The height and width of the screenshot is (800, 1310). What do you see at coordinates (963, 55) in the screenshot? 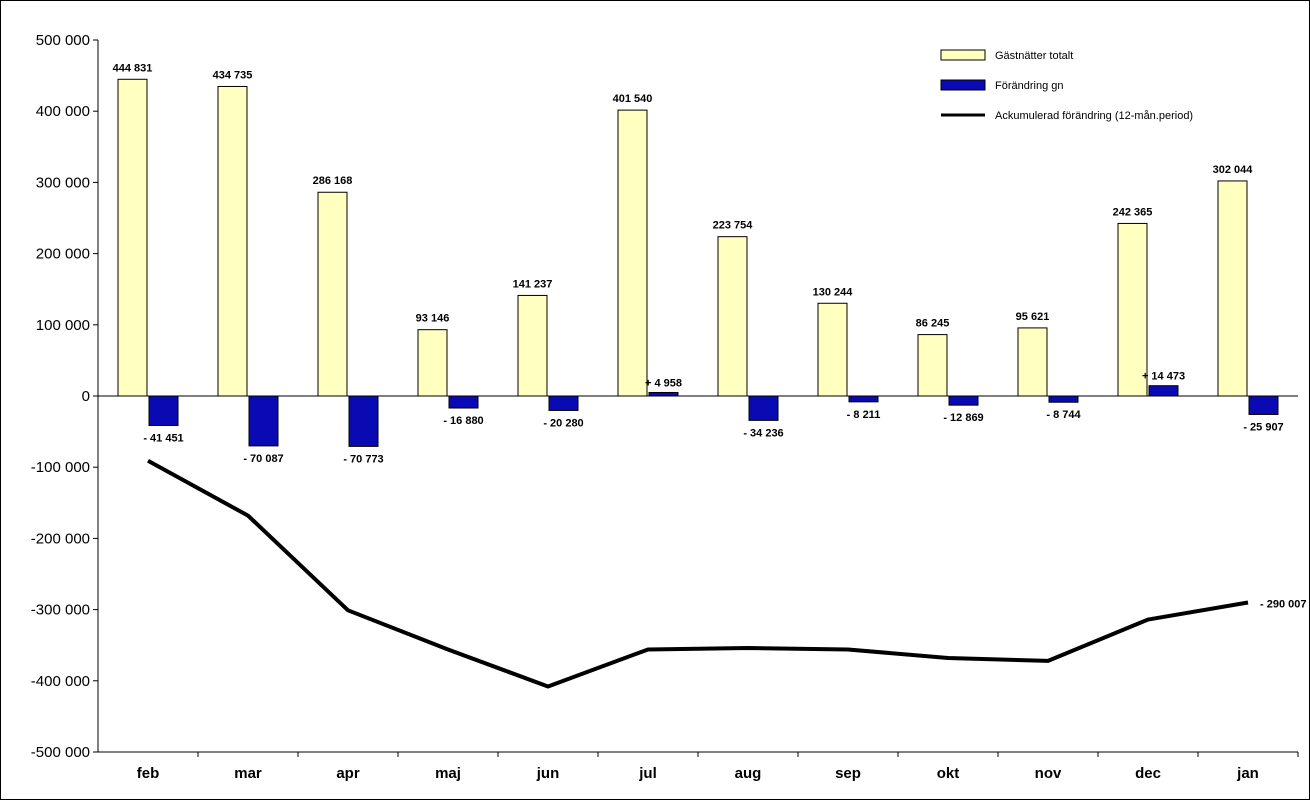
I see `legend-swatch-total` at bounding box center [963, 55].